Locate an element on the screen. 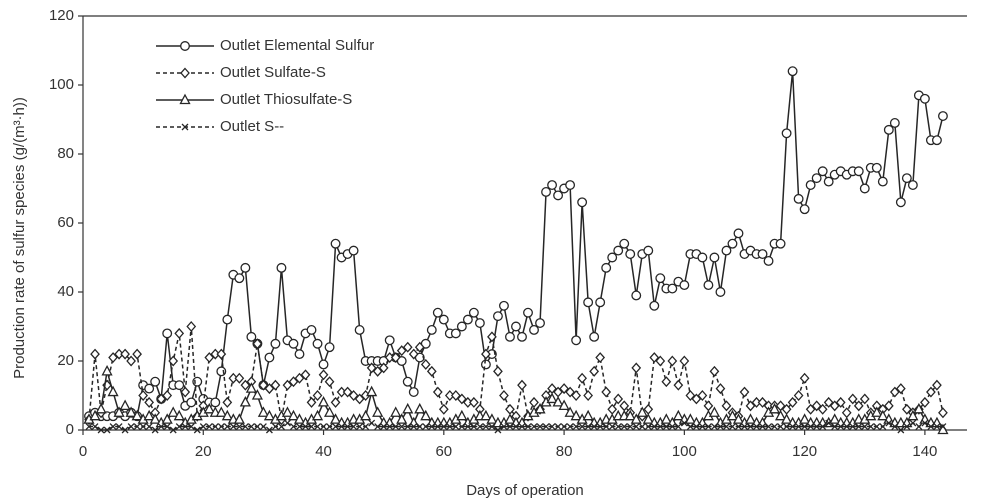 This screenshot has height=499, width=985. y-tick-label: 120 is located at coordinates (61, 15).